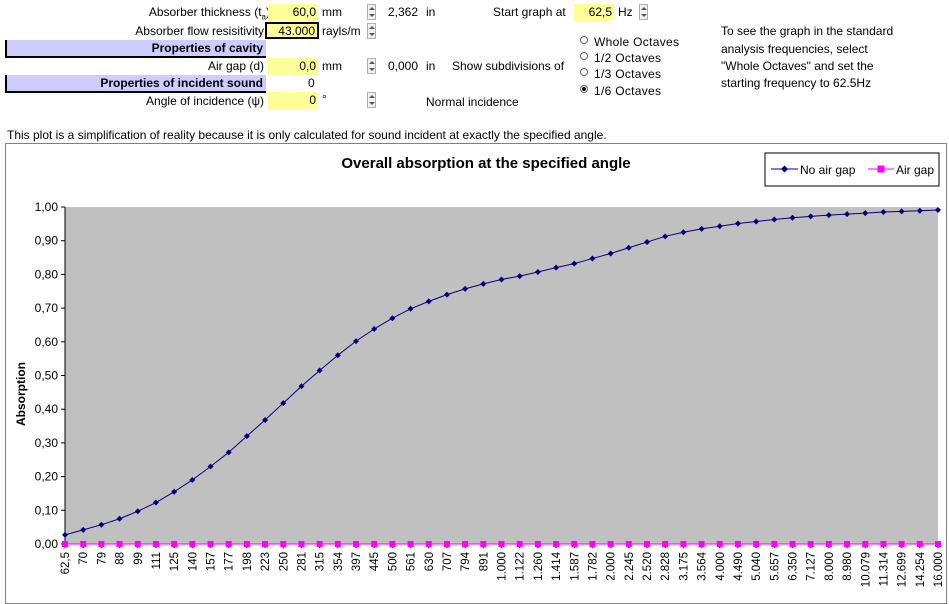 This screenshot has height=604, width=949. I want to click on radio-third-octaves, so click(584, 72).